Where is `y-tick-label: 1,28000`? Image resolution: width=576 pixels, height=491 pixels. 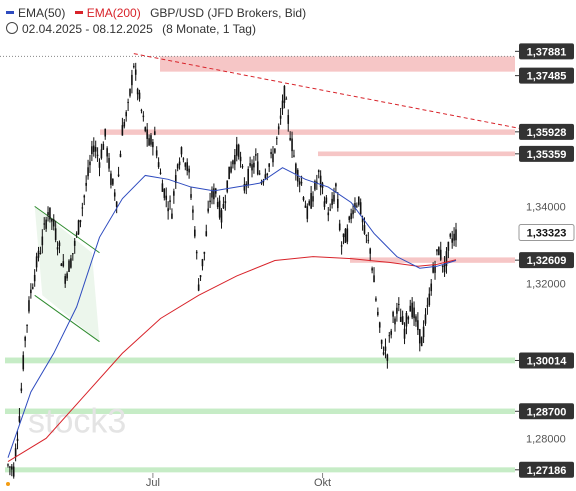 y-tick-label: 1,28000 is located at coordinates (546, 439).